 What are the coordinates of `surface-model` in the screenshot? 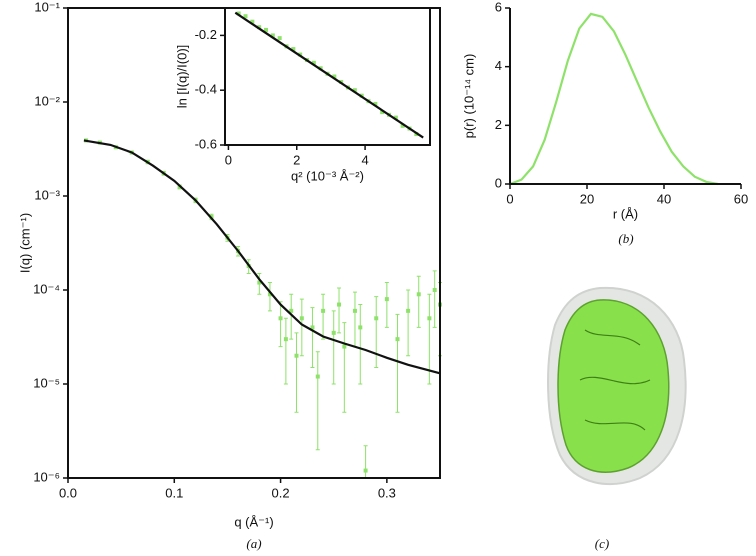 It's located at (617, 385).